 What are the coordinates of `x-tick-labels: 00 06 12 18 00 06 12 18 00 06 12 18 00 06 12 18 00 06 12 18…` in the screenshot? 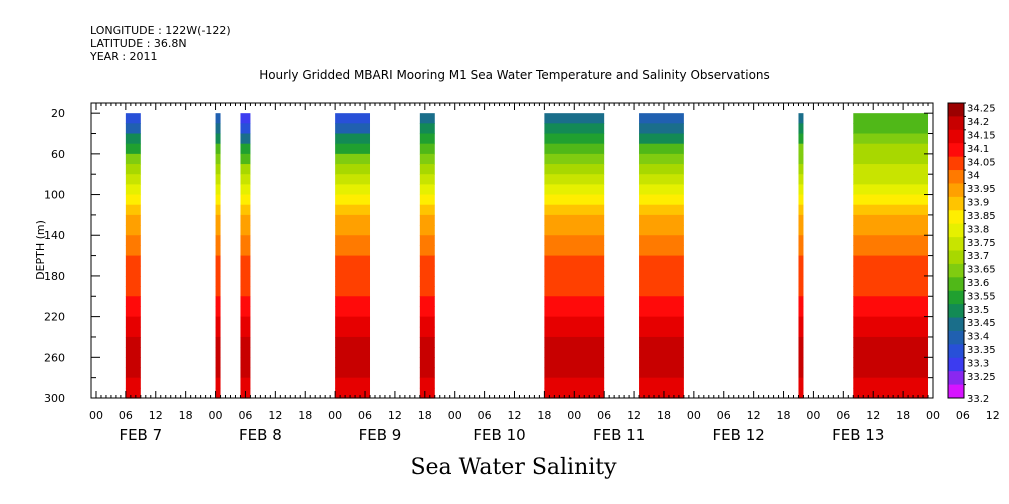 It's located at (544, 415).